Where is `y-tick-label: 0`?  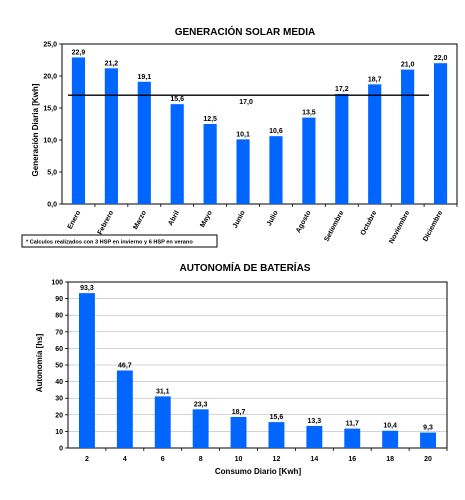
y-tick-label: 0 is located at coordinates (61, 449).